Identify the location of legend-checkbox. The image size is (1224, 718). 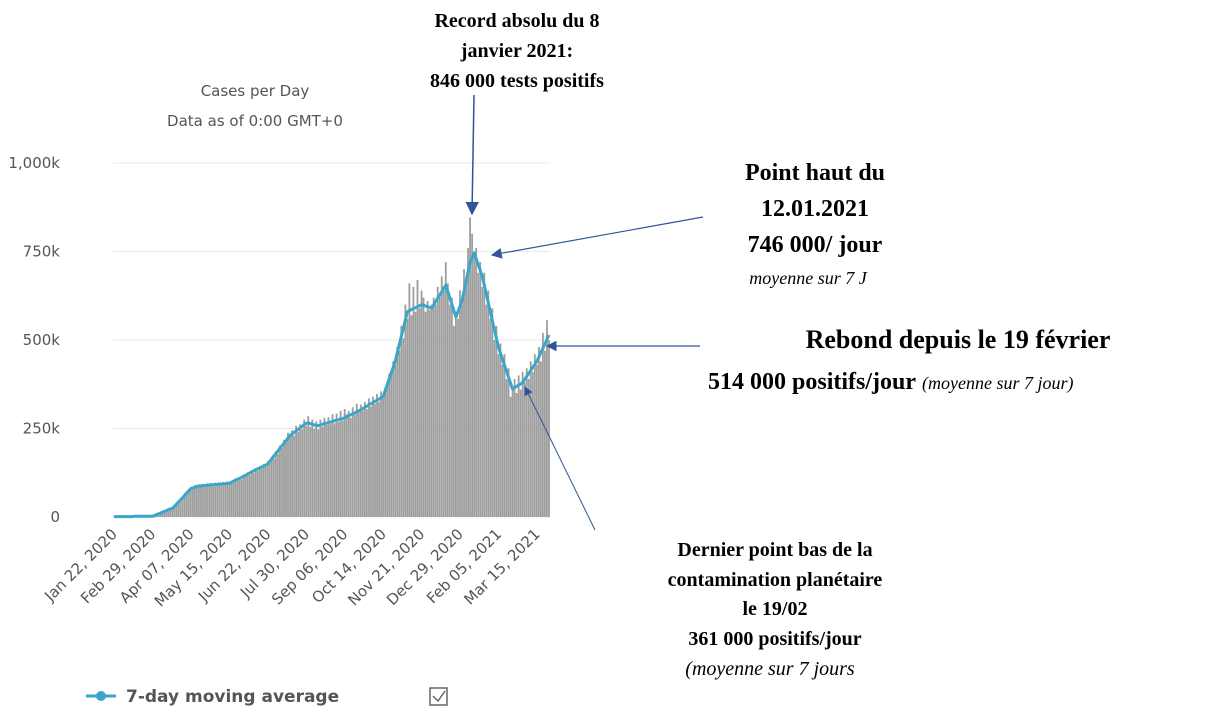
(438, 696).